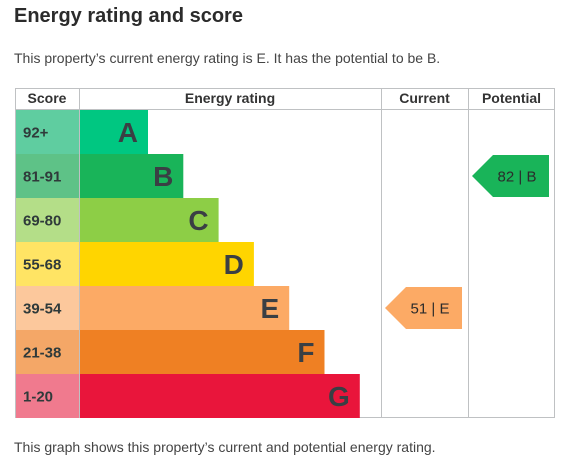  Describe the element at coordinates (38, 397) in the screenshot. I see `score-range-g: 1-20` at that location.